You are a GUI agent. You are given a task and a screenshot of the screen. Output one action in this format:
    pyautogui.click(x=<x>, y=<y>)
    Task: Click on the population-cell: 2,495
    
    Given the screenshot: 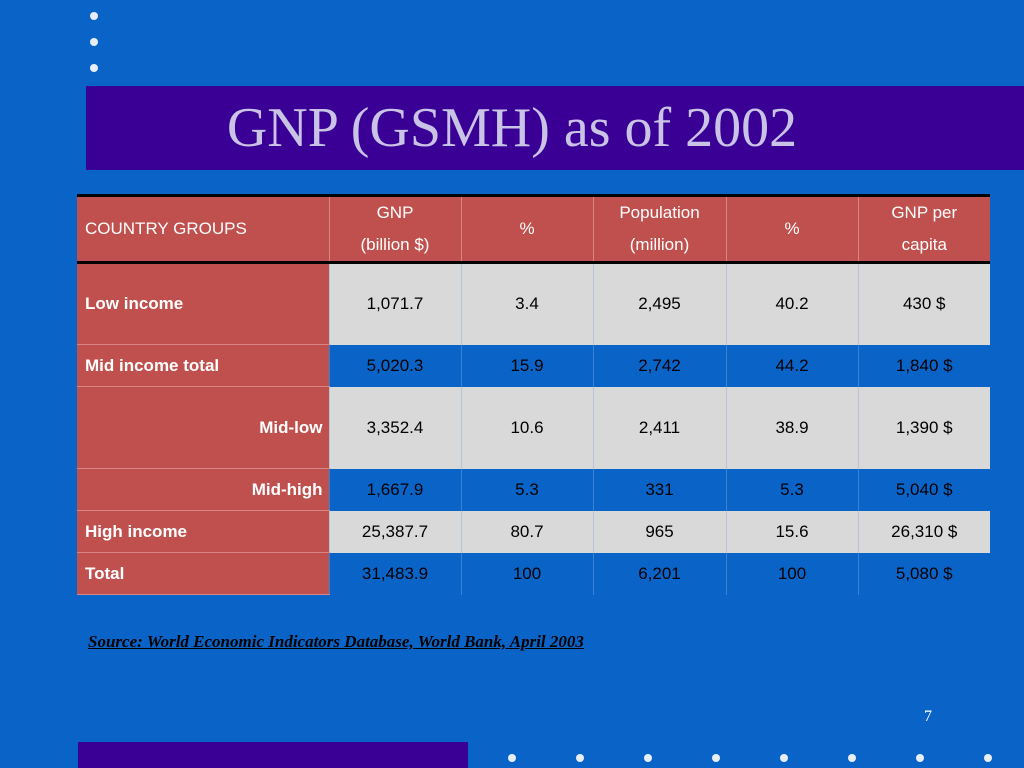 What is the action you would take?
    pyautogui.click(x=659, y=303)
    